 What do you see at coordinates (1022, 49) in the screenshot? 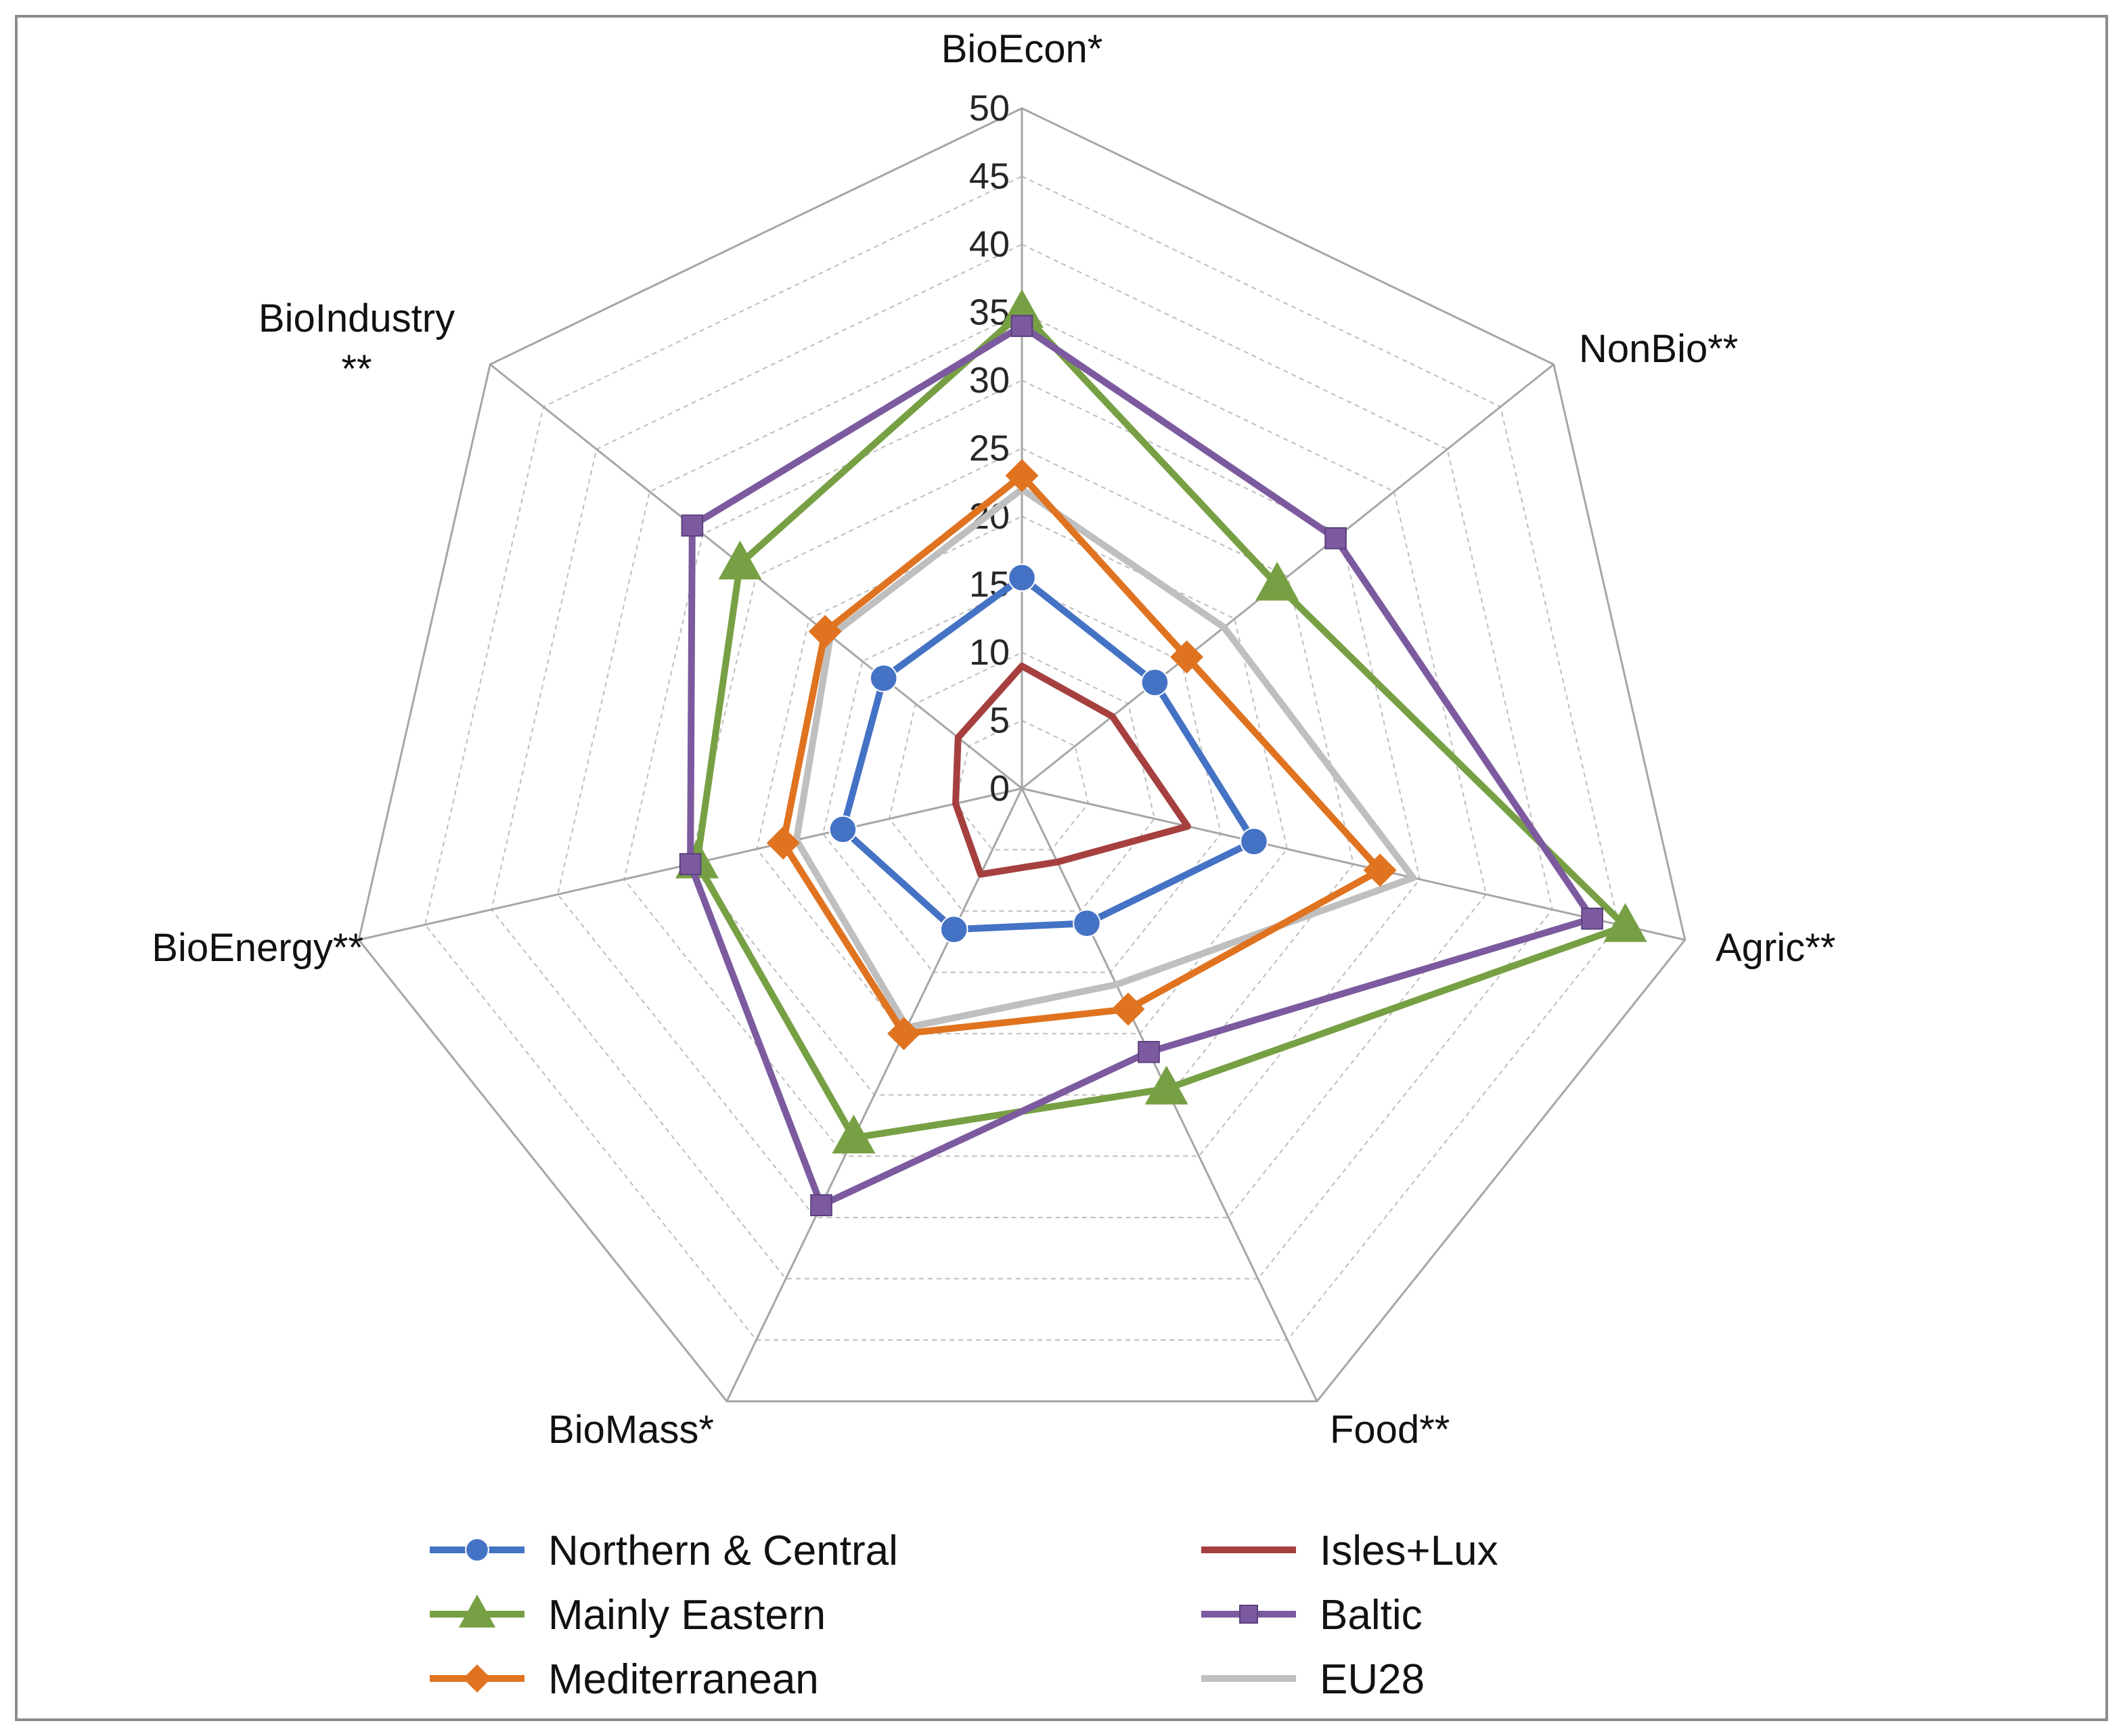
I see `axis-label: BioEcon*` at bounding box center [1022, 49].